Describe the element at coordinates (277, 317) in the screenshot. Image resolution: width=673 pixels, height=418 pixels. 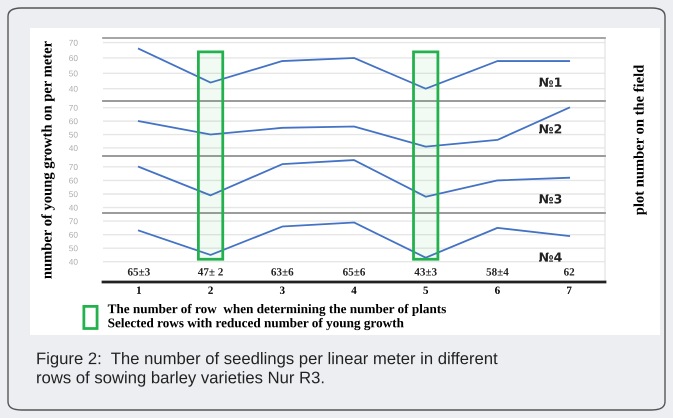
I see `legend-label: The number of row when determining the number of plants Selected rows with reduced number of young growth` at that location.